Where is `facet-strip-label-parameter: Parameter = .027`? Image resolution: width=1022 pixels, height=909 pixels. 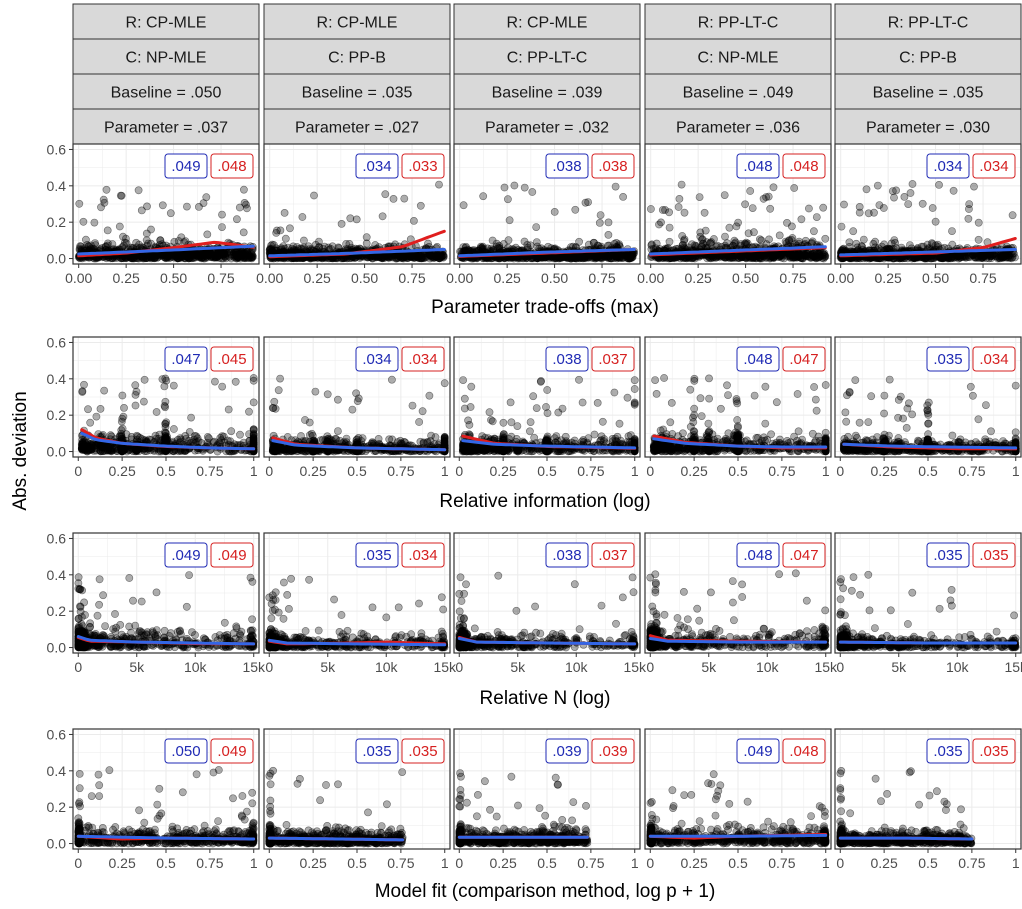
facet-strip-label-parameter: Parameter = .027 is located at coordinates (357, 128).